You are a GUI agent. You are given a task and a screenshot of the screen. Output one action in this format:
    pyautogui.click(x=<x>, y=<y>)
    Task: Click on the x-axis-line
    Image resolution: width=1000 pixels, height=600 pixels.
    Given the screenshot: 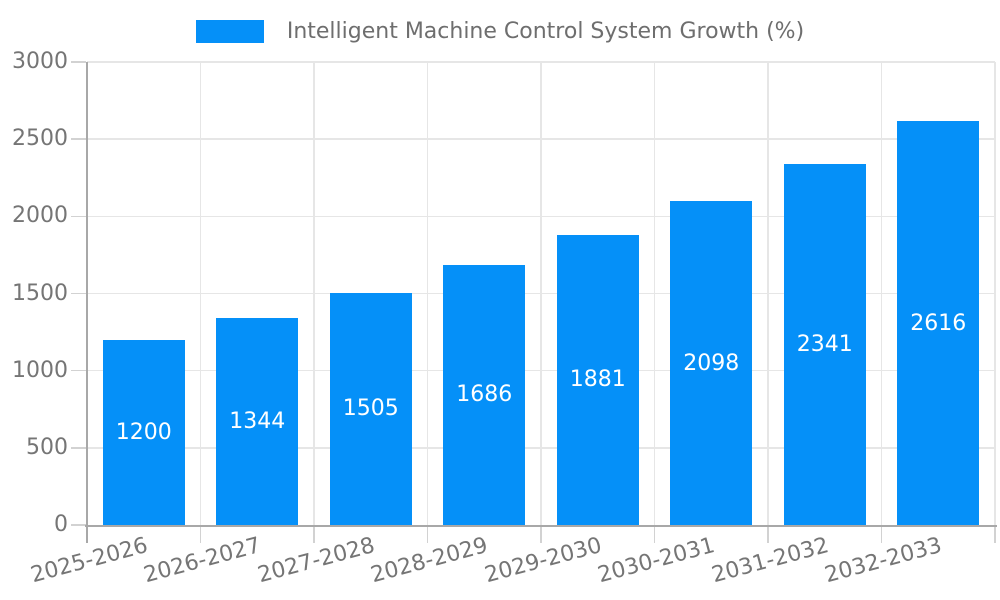 What is the action you would take?
    pyautogui.click(x=541, y=526)
    